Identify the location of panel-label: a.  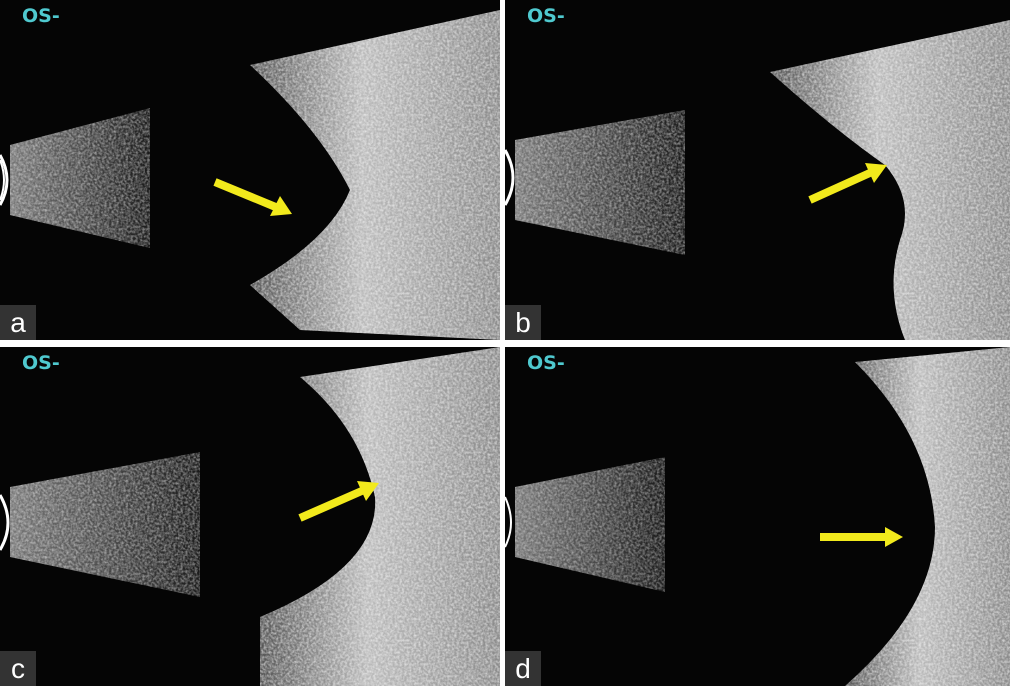
(18, 322).